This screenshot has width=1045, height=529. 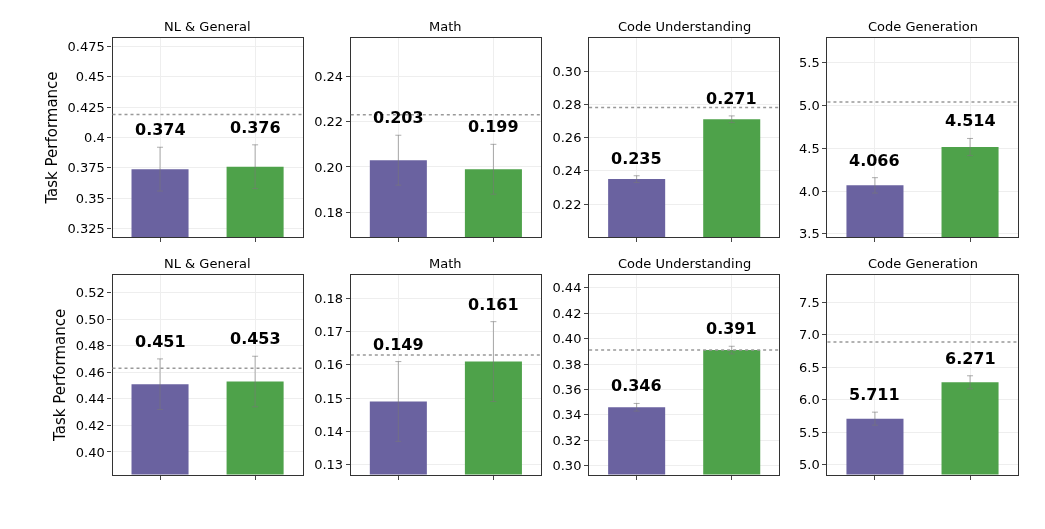 What do you see at coordinates (636, 158) in the screenshot?
I see `data-label: 0.235` at bounding box center [636, 158].